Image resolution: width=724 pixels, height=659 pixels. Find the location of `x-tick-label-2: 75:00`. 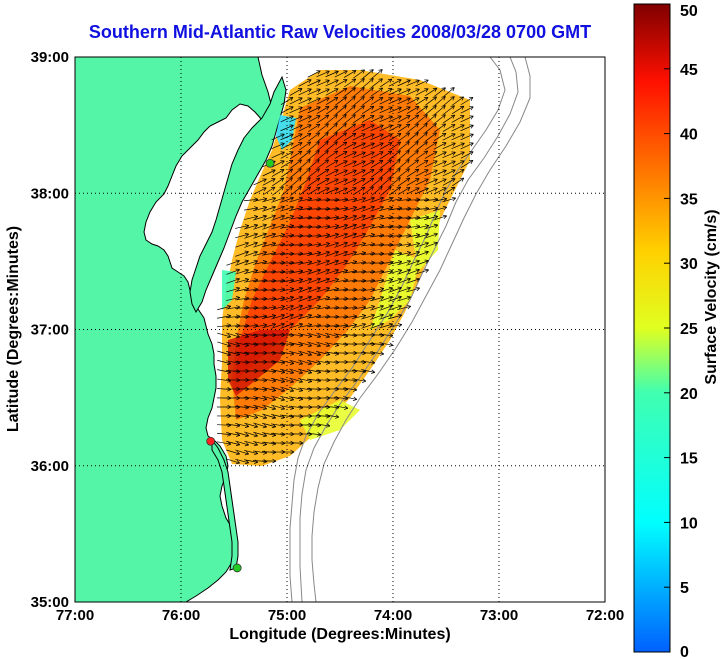

x-tick-label-2: 75:00 is located at coordinates (287, 615).